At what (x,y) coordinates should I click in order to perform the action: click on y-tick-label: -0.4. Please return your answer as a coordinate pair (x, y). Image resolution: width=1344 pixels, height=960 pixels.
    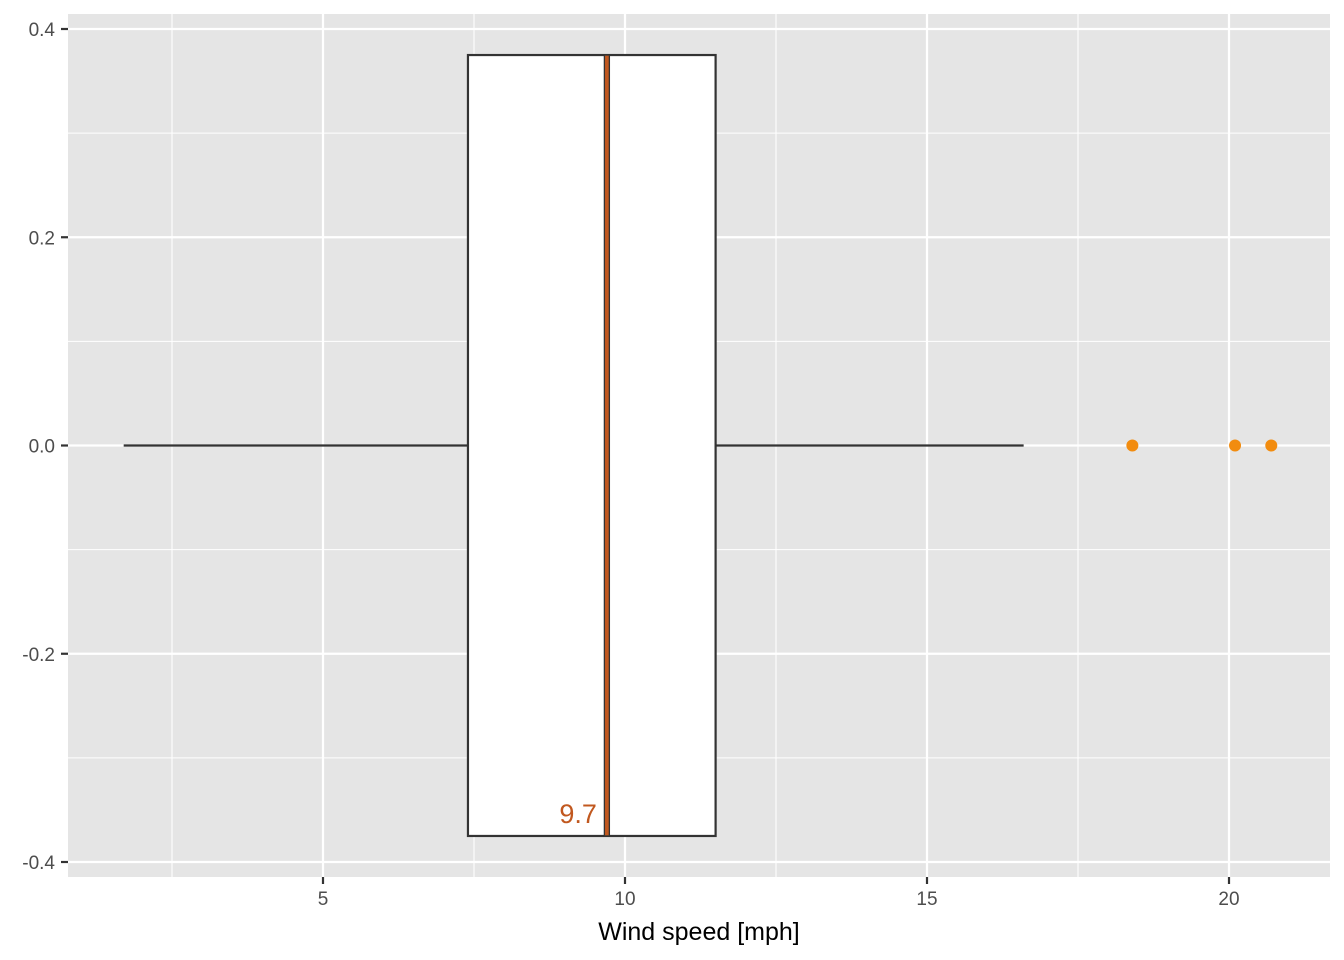
    Looking at the image, I should click on (38, 863).